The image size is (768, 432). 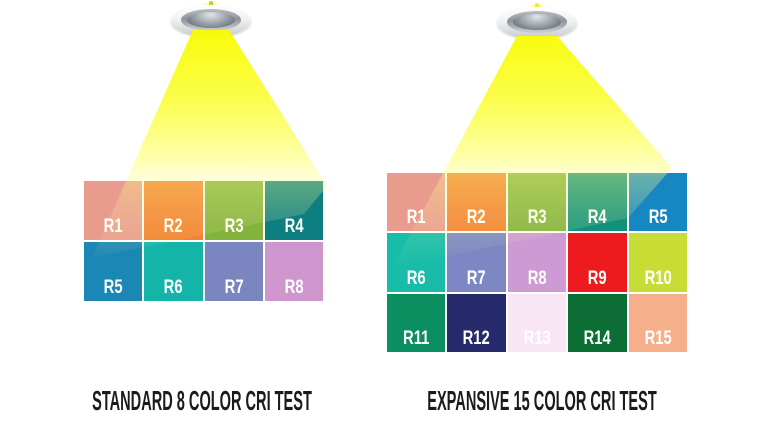 I want to click on swatch-r14: R14, so click(x=597, y=322).